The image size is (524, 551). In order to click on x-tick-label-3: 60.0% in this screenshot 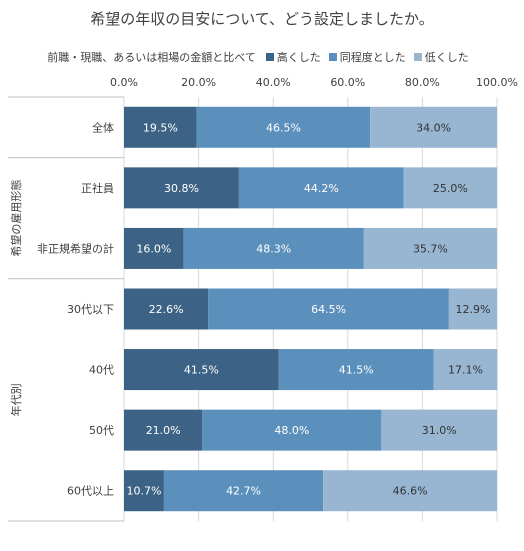, I will do `click(347, 82)`.